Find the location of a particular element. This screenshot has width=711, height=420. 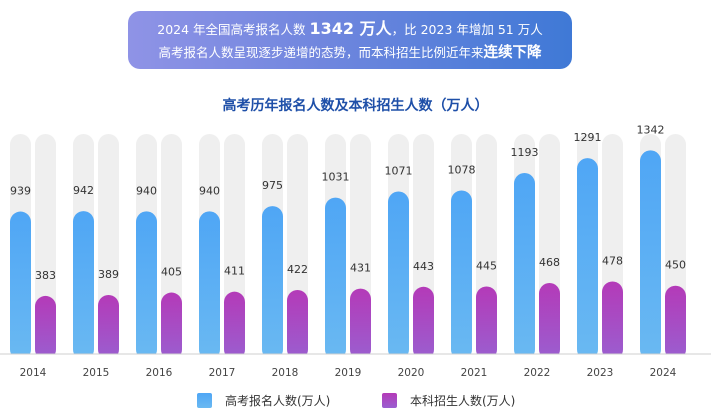

x-tick-label-2015: 2015 is located at coordinates (96, 373).